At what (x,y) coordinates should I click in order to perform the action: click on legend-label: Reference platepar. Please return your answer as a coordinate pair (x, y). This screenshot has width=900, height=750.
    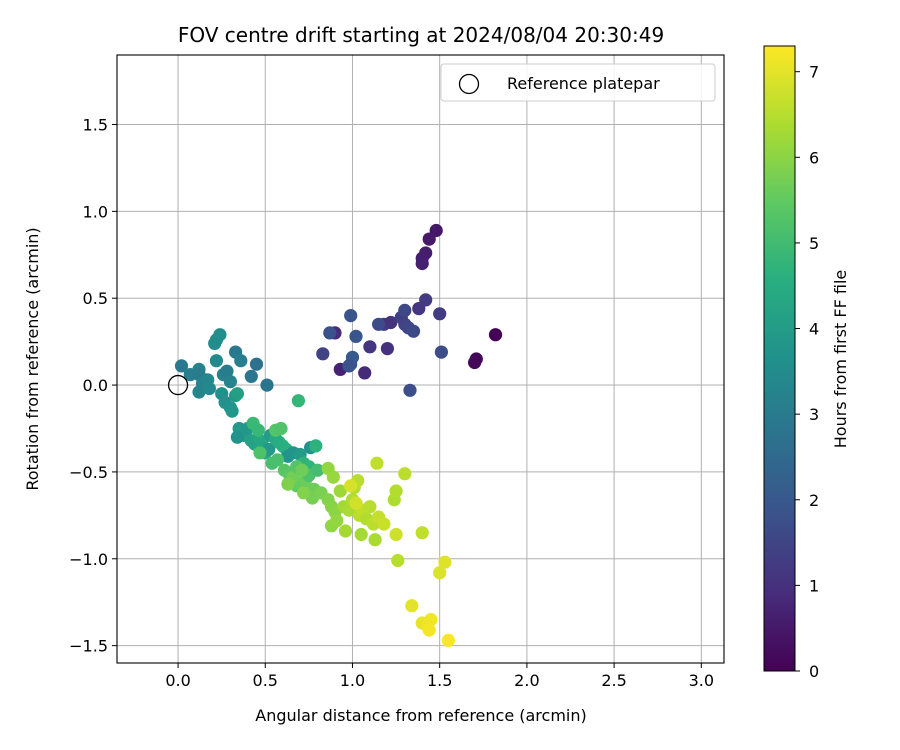
    Looking at the image, I should click on (583, 83).